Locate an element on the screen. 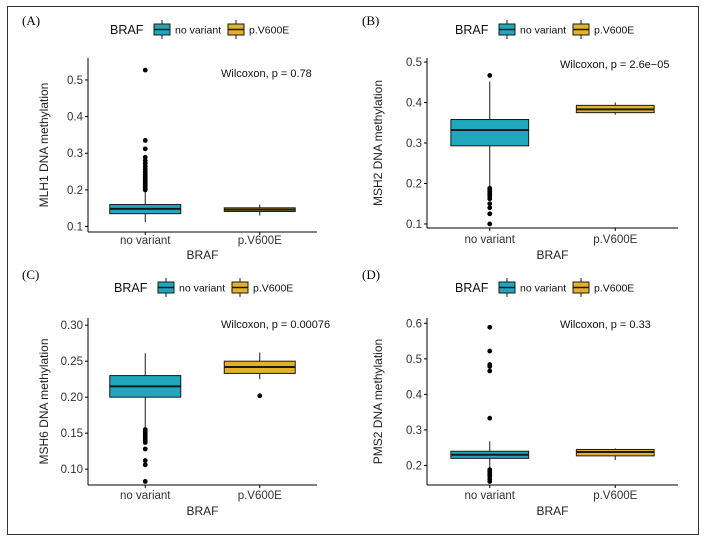 The width and height of the screenshot is (705, 542). panel-label: (C) is located at coordinates (30, 274).